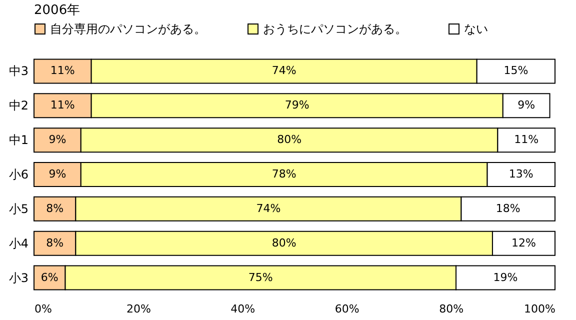  What do you see at coordinates (18, 209) in the screenshot?
I see `y-tick-label: 小5` at bounding box center [18, 209].